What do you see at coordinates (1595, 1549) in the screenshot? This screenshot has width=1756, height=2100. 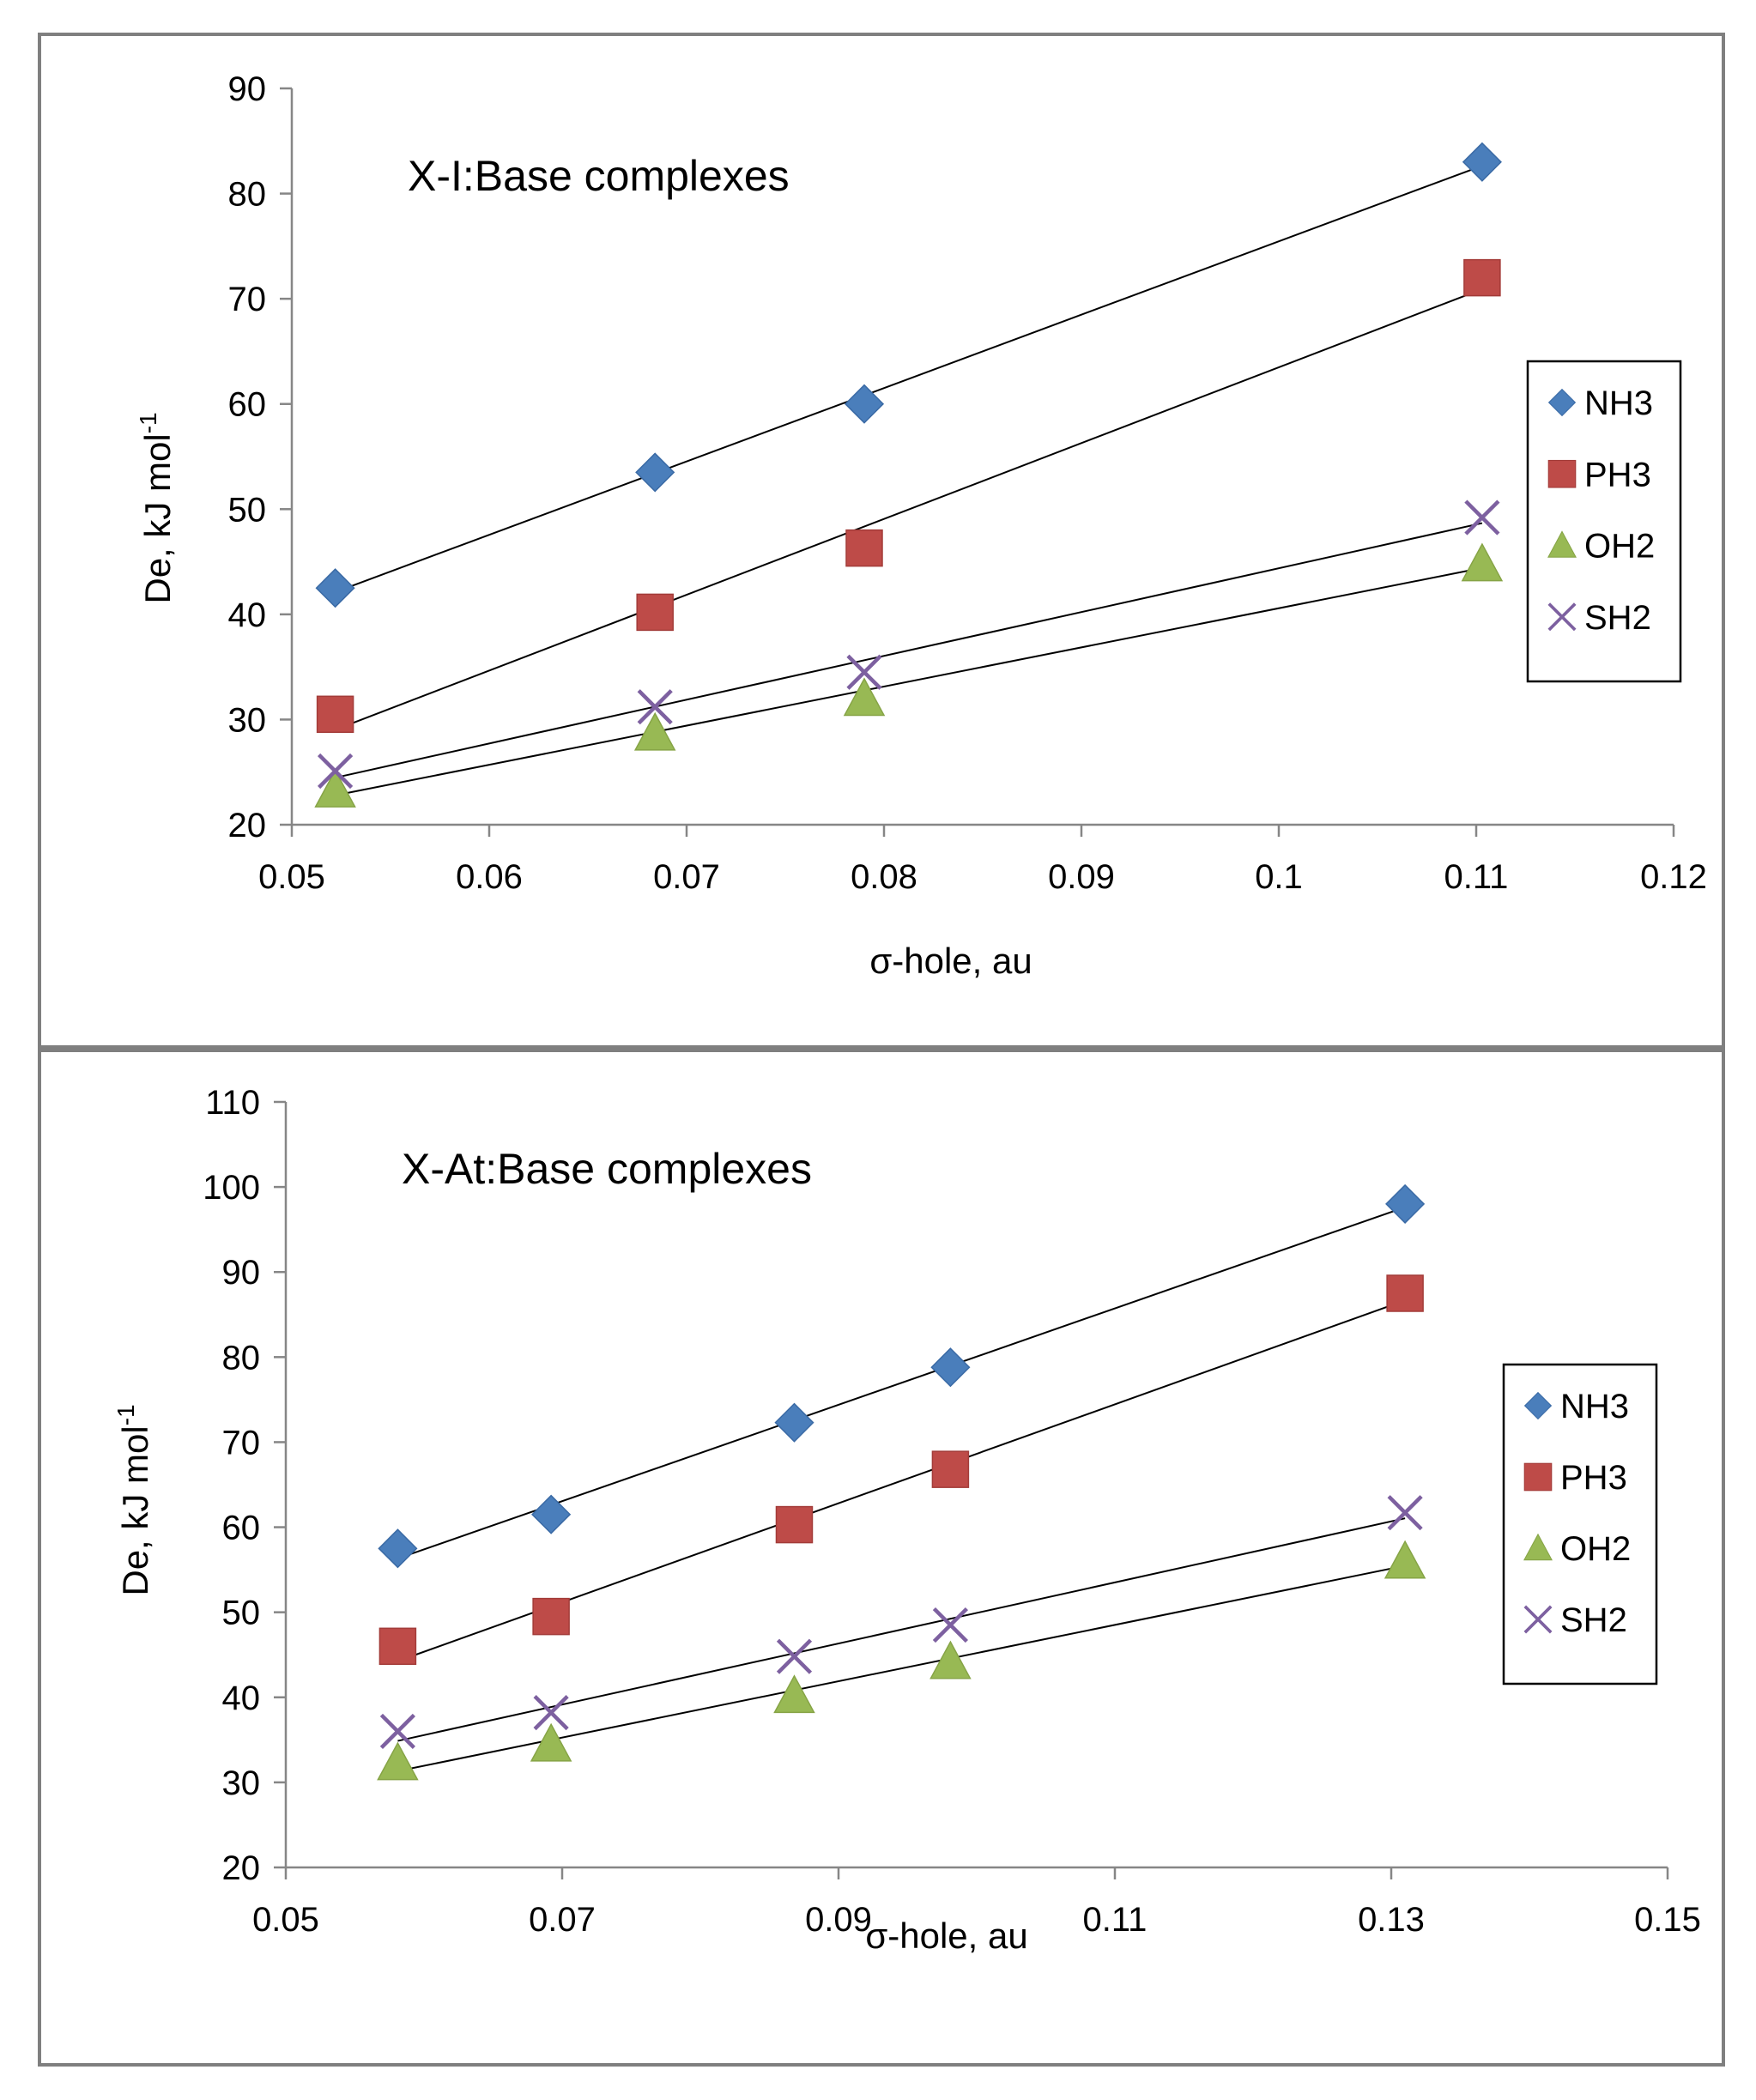 I see `legend-label: OH2` at bounding box center [1595, 1549].